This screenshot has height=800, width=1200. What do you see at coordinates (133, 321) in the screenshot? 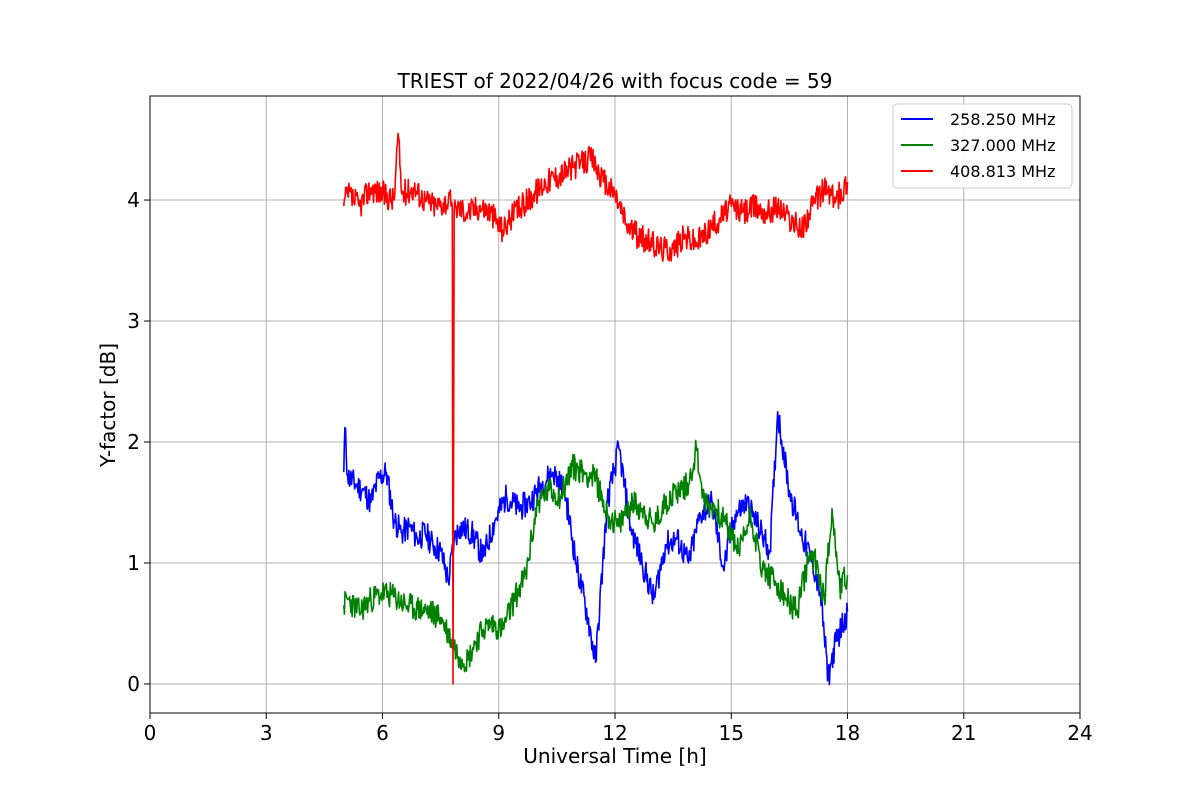
I see `y-tick-label-3: 3` at bounding box center [133, 321].